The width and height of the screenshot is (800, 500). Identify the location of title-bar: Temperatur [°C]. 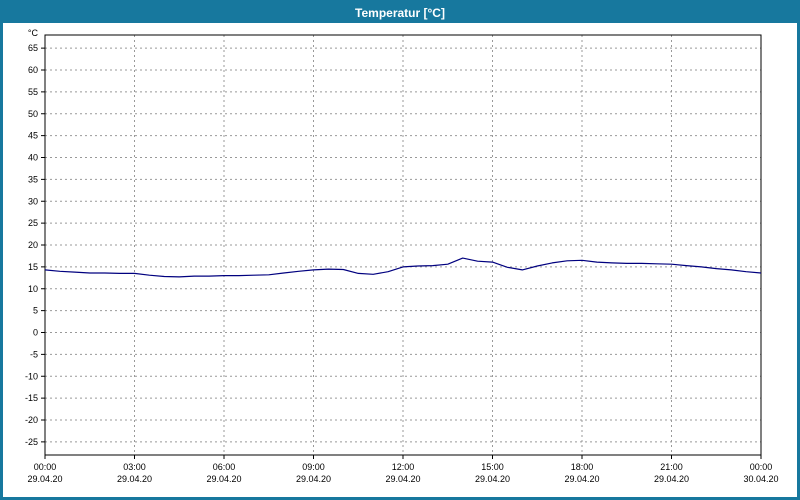
(400, 13).